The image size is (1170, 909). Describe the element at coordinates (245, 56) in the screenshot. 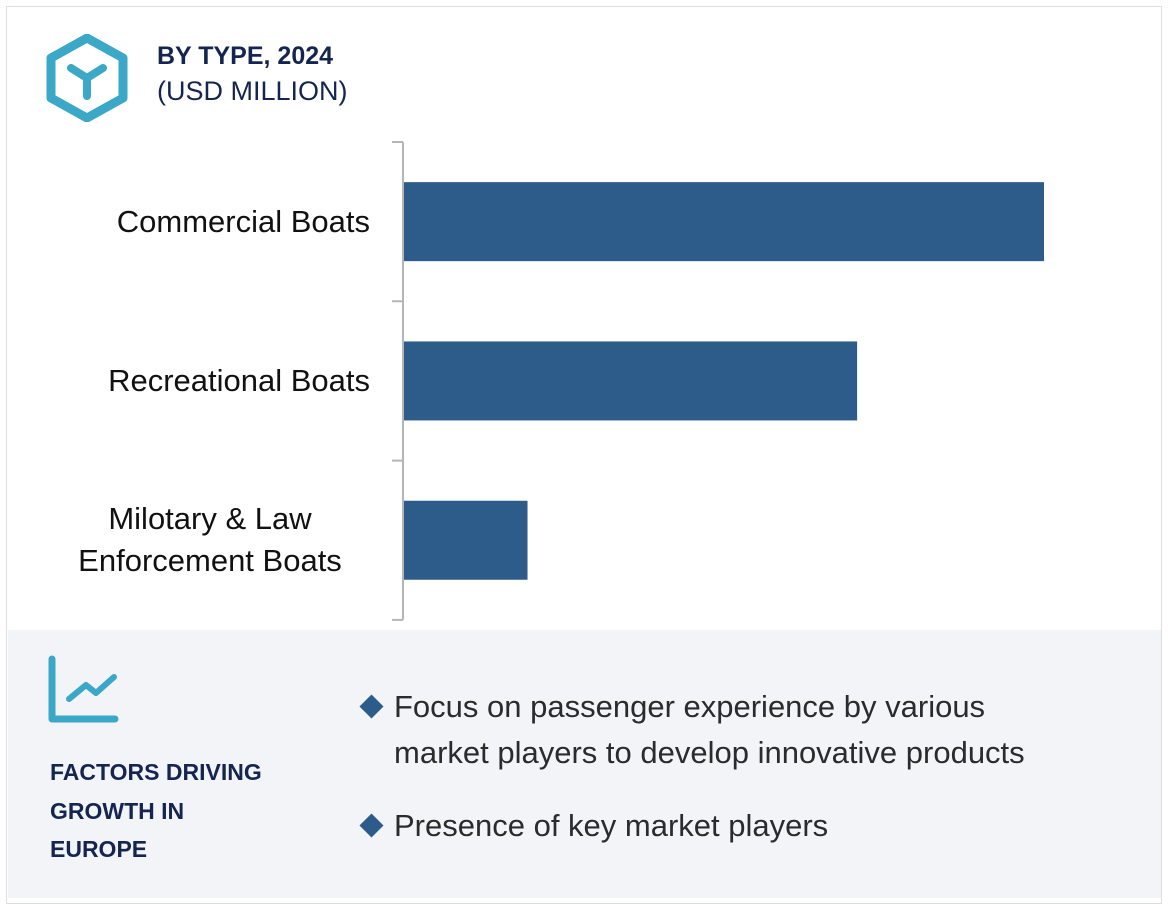

I see `chart-title: BY TYPE, 2024` at that location.